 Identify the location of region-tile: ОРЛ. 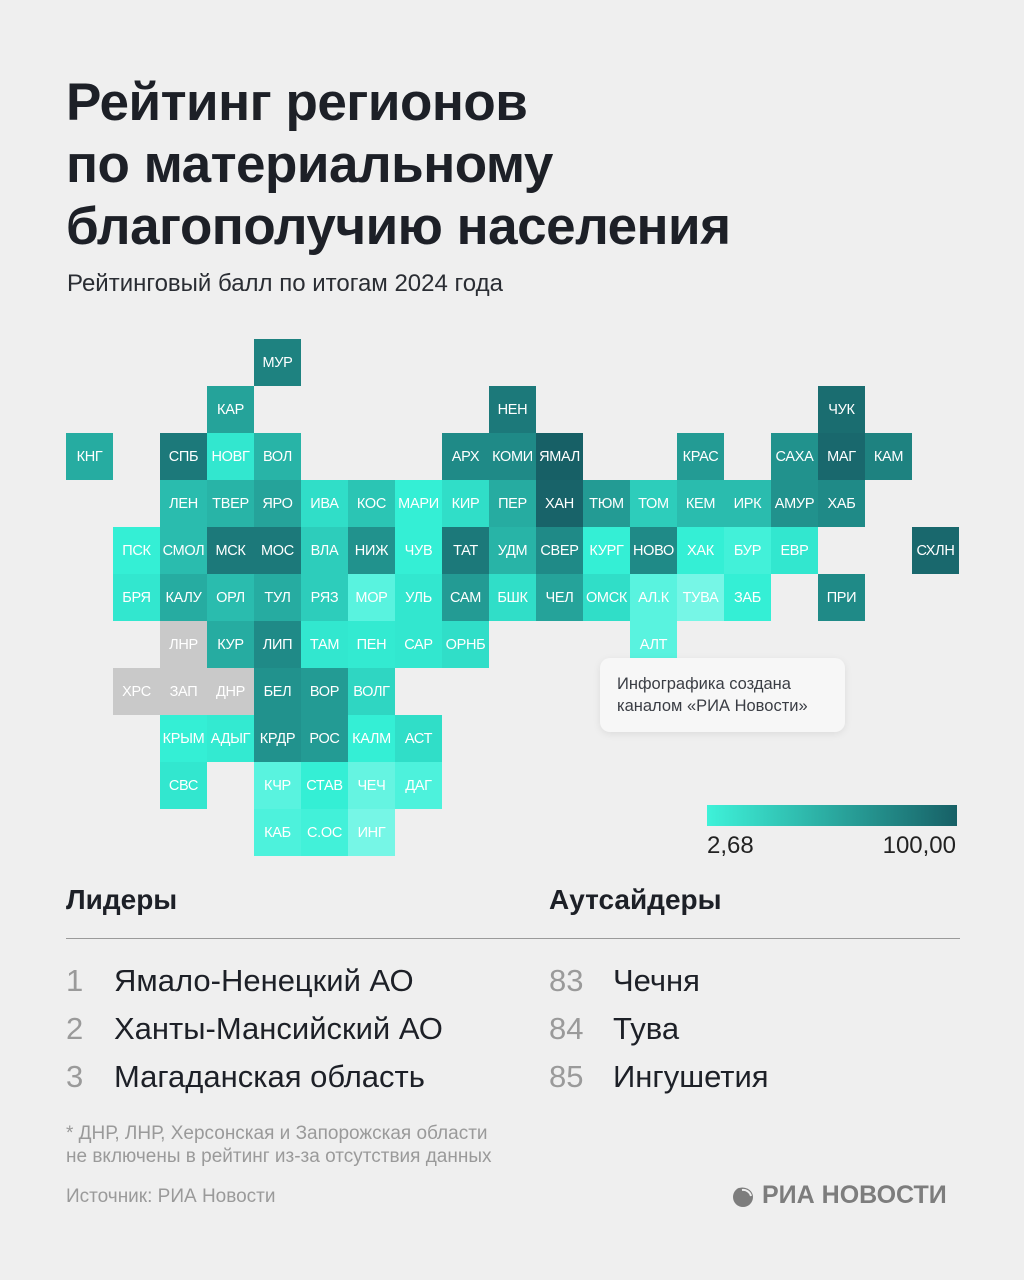
(230, 597).